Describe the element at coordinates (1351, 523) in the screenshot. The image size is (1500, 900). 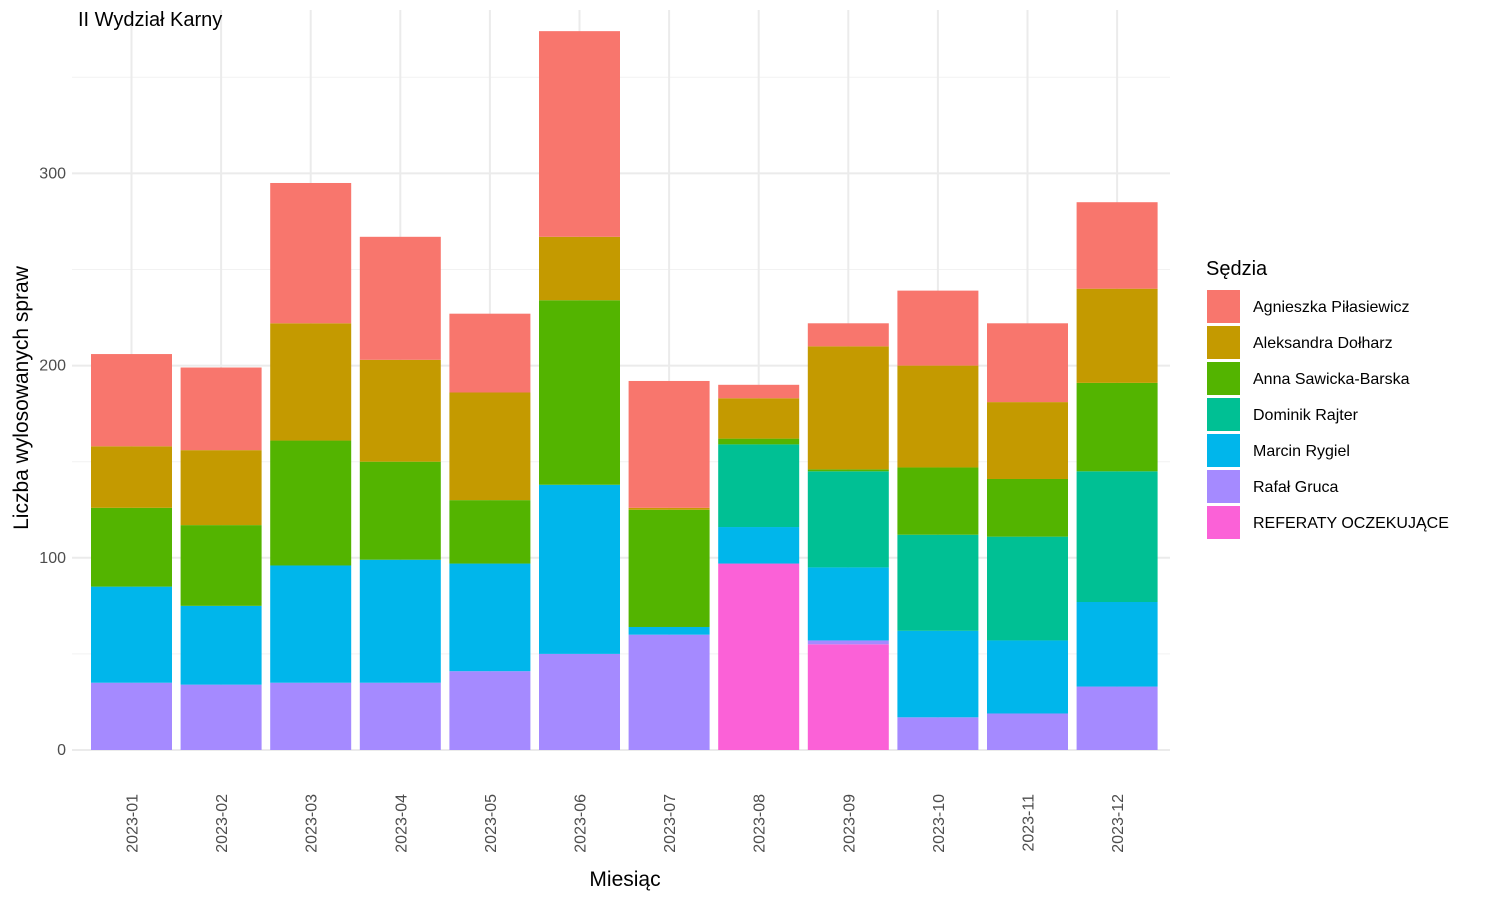
I see `legend-label: REFERATY OCZEKUJĄCE` at that location.